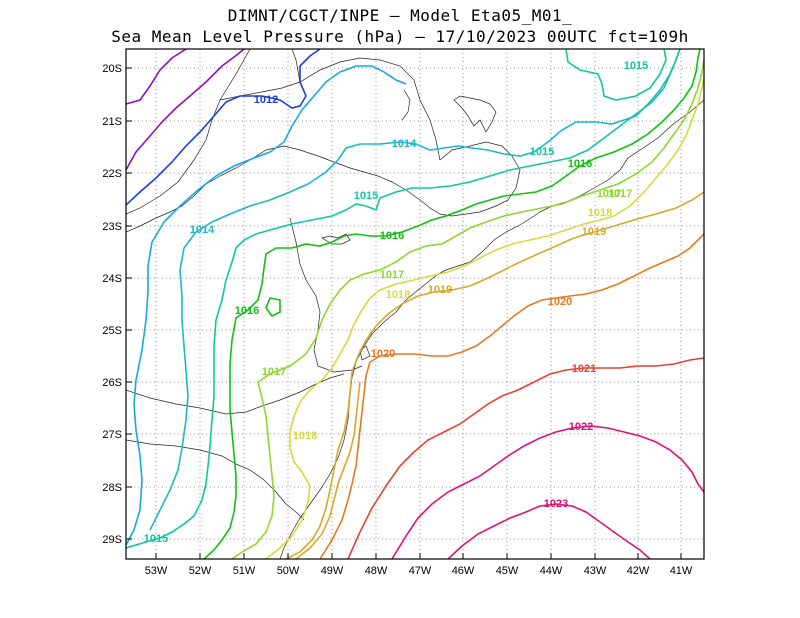 This screenshot has height=618, width=800. What do you see at coordinates (112, 122) in the screenshot?
I see `lat-tick-label: 21S` at bounding box center [112, 122].